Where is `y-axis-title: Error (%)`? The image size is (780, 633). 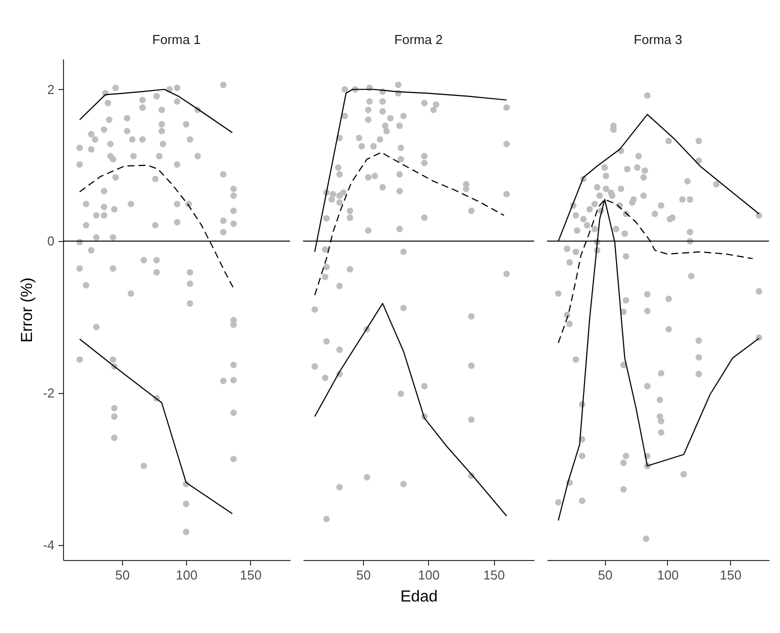 y-axis-title: Error (%) is located at coordinates (27, 310).